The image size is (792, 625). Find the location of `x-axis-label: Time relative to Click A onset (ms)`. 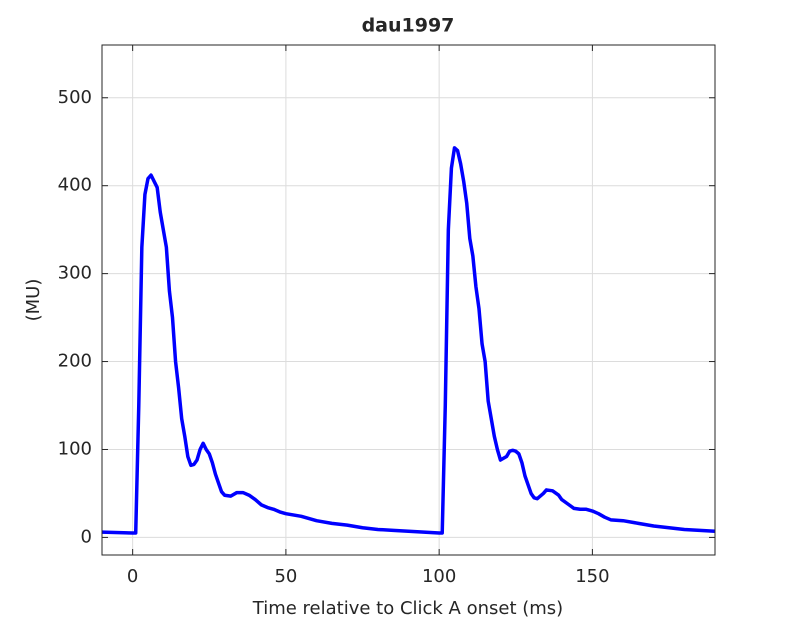

x-axis-label: Time relative to Click A onset (ms) is located at coordinates (407, 608).